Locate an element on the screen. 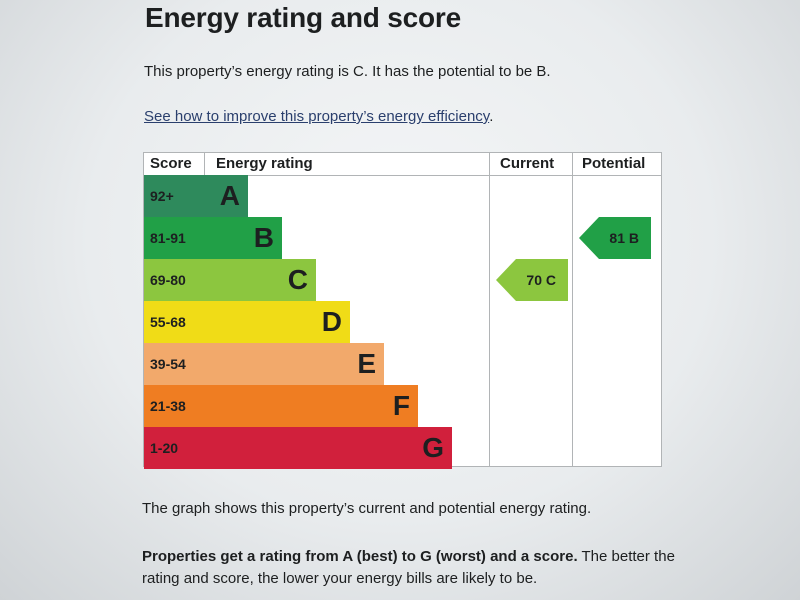 The image size is (800, 600). band-letter: F is located at coordinates (401, 405).